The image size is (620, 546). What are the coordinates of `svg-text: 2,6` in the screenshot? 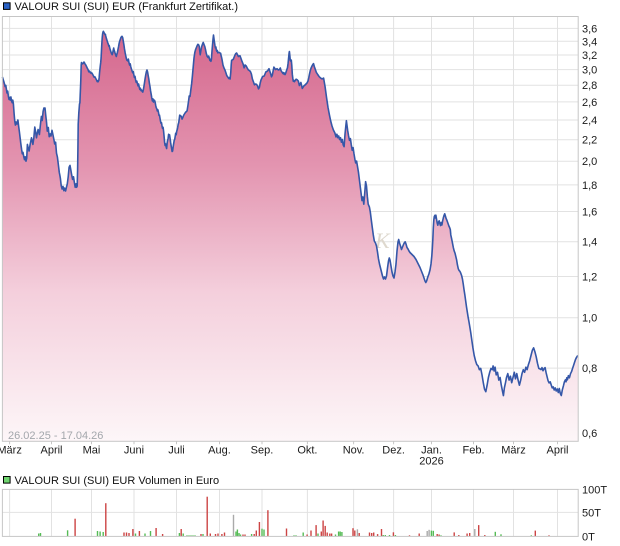 It's located at (589, 103).